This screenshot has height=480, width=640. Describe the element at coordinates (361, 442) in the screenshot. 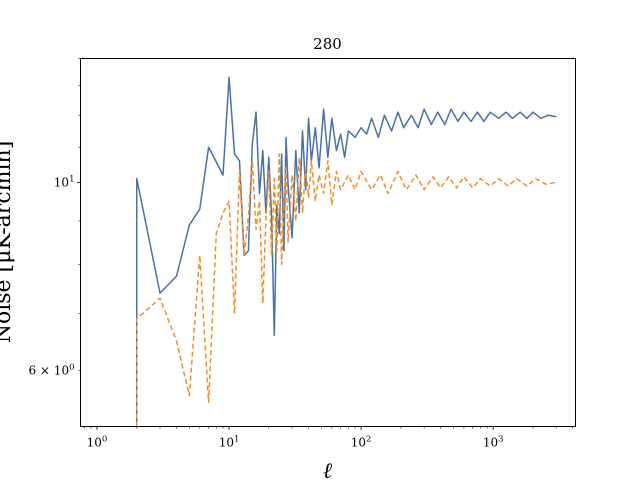

I see `x-tick-label: 102` at that location.